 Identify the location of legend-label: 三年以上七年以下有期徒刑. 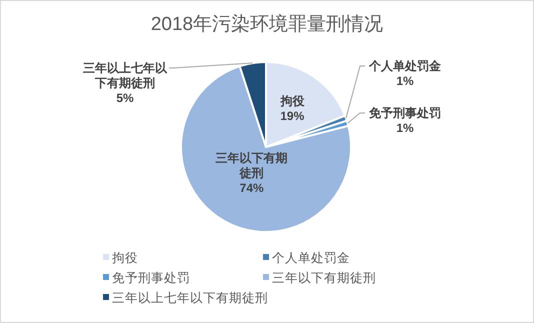
(190, 298).